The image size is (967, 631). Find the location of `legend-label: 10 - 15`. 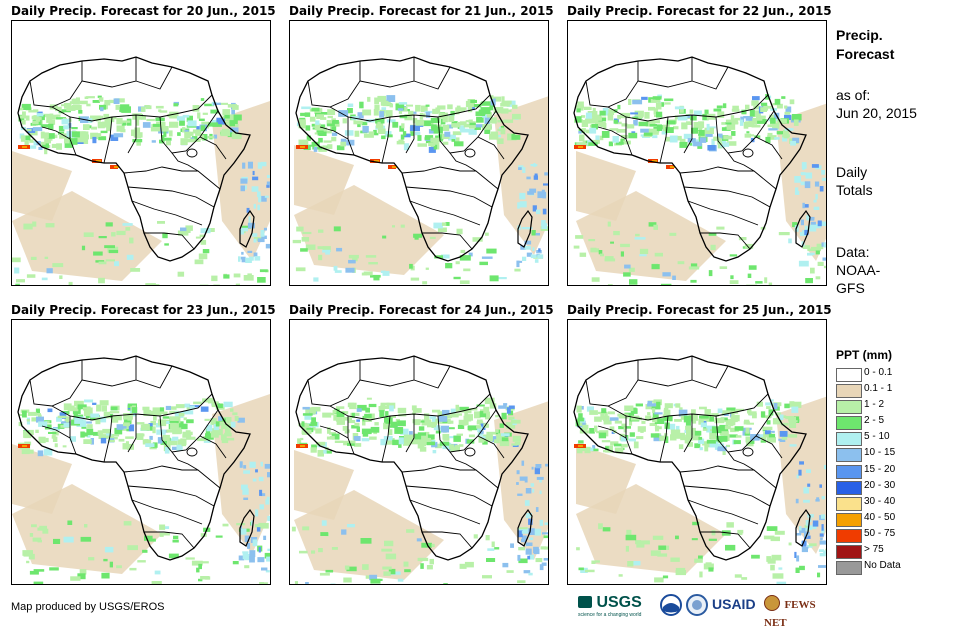

legend-label: 10 - 15 is located at coordinates (879, 452).